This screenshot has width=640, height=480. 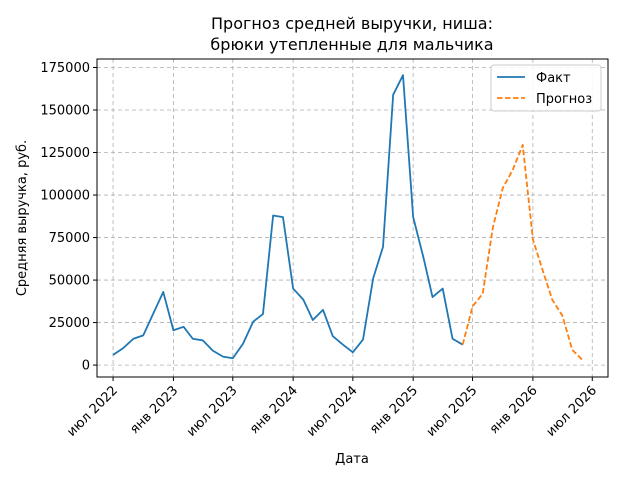 I want to click on y-tick-label: 75000, so click(x=69, y=238).